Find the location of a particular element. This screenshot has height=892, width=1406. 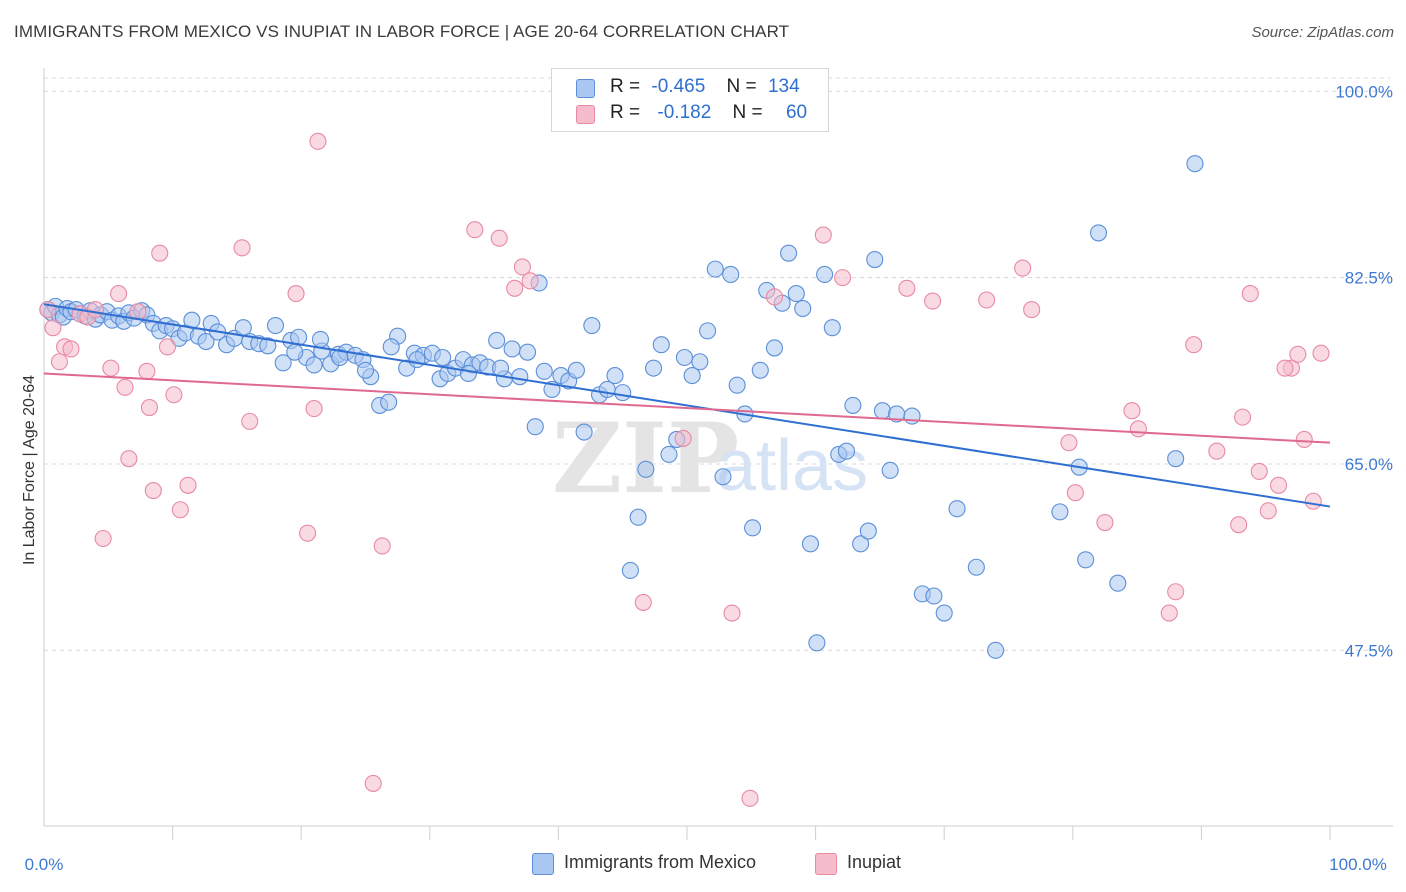

x-tick-label-start: 0.0% is located at coordinates (44, 864).